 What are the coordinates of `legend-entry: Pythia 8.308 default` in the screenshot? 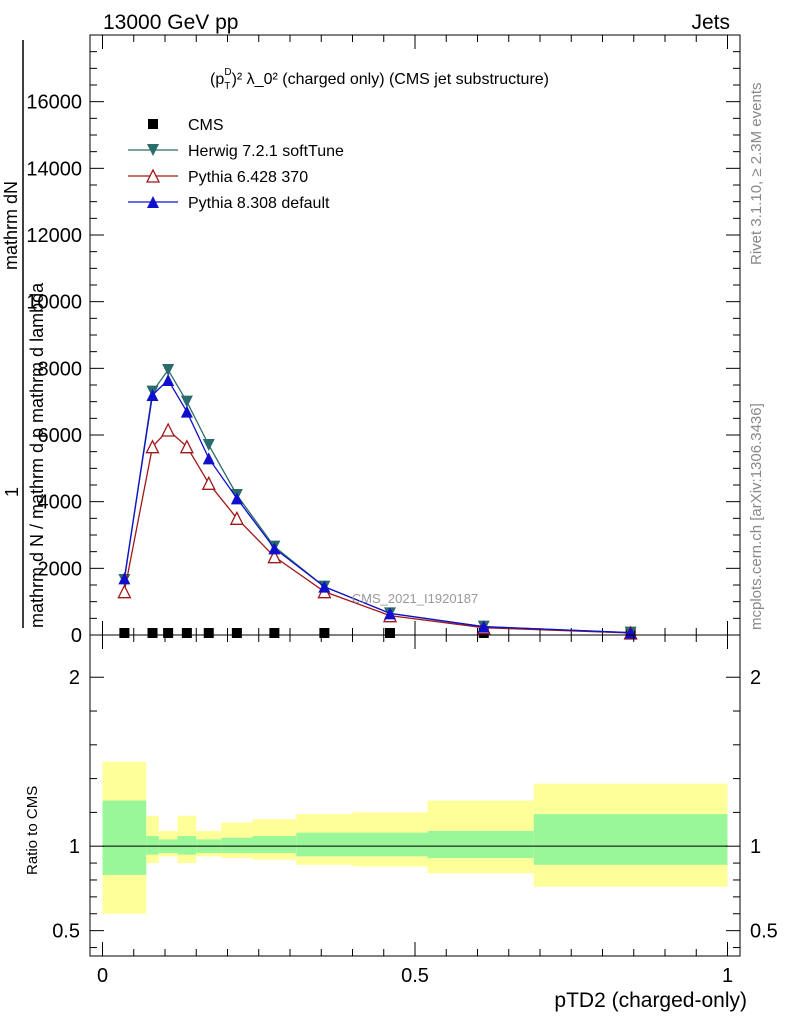 It's located at (229, 203).